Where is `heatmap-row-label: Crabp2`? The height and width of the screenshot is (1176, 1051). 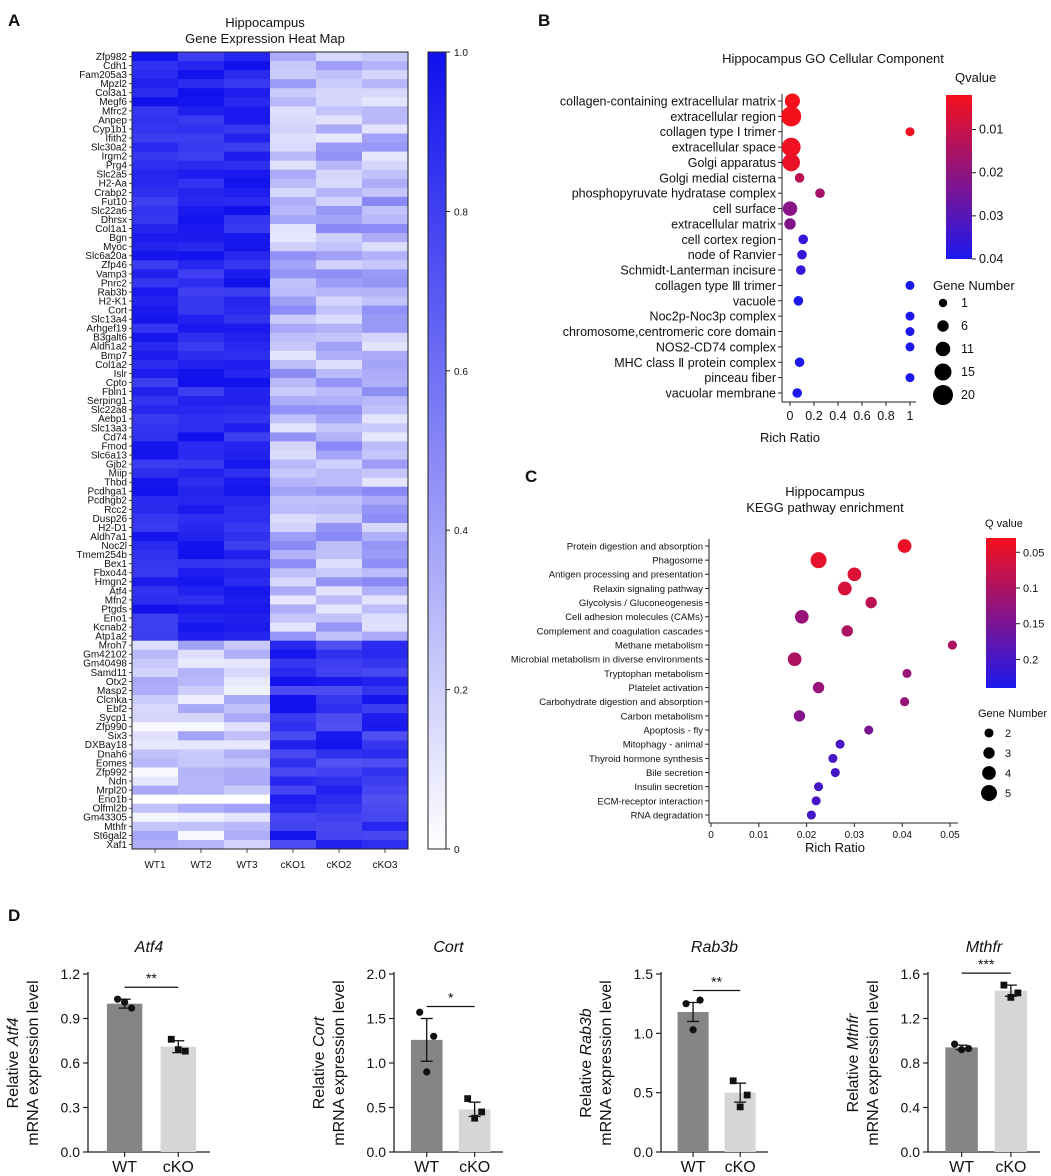
heatmap-row-label: Crabp2 is located at coordinates (110, 193).